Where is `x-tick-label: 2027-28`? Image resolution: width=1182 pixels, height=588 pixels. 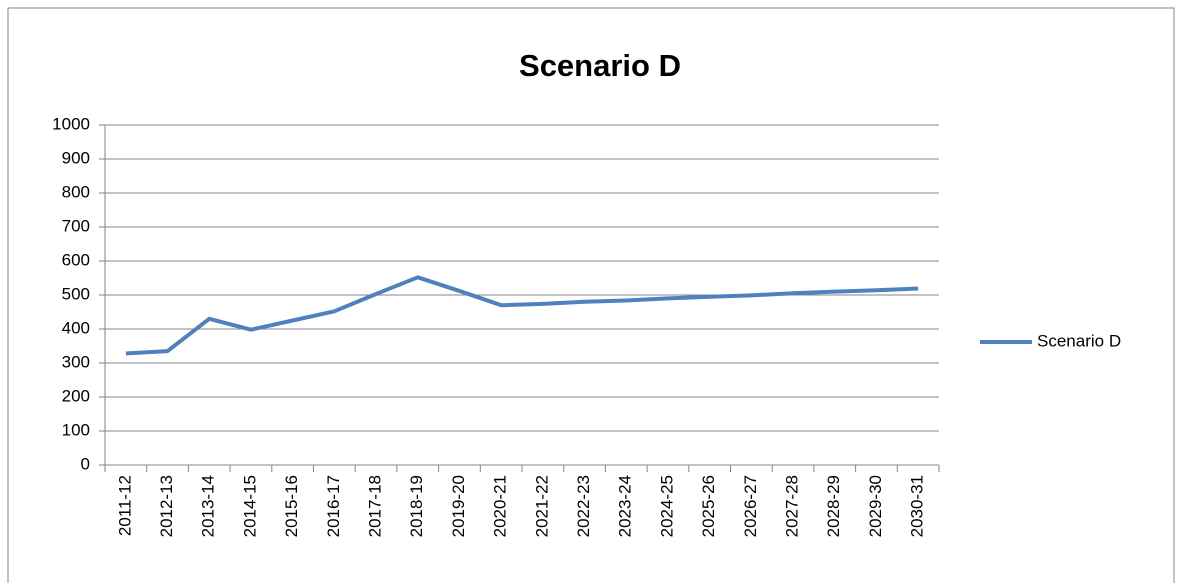 x-tick-label: 2027-28 is located at coordinates (792, 506).